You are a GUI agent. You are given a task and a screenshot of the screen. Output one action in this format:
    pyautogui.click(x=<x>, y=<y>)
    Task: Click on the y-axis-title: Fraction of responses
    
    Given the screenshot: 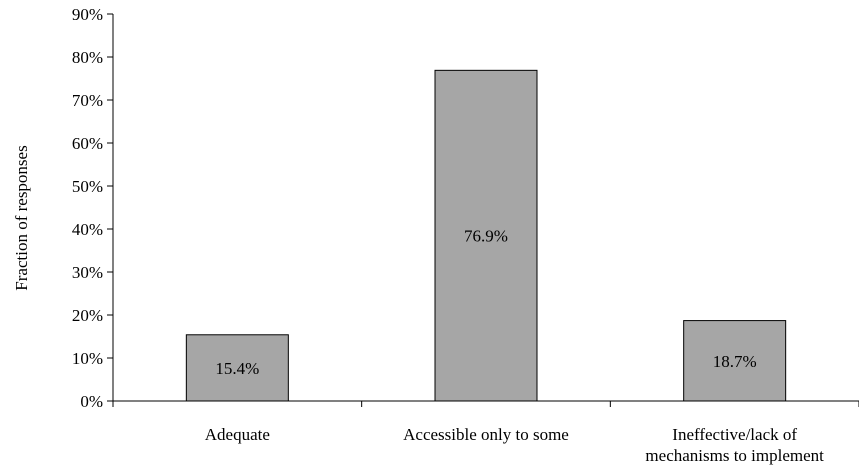 What is the action you would take?
    pyautogui.click(x=21, y=217)
    